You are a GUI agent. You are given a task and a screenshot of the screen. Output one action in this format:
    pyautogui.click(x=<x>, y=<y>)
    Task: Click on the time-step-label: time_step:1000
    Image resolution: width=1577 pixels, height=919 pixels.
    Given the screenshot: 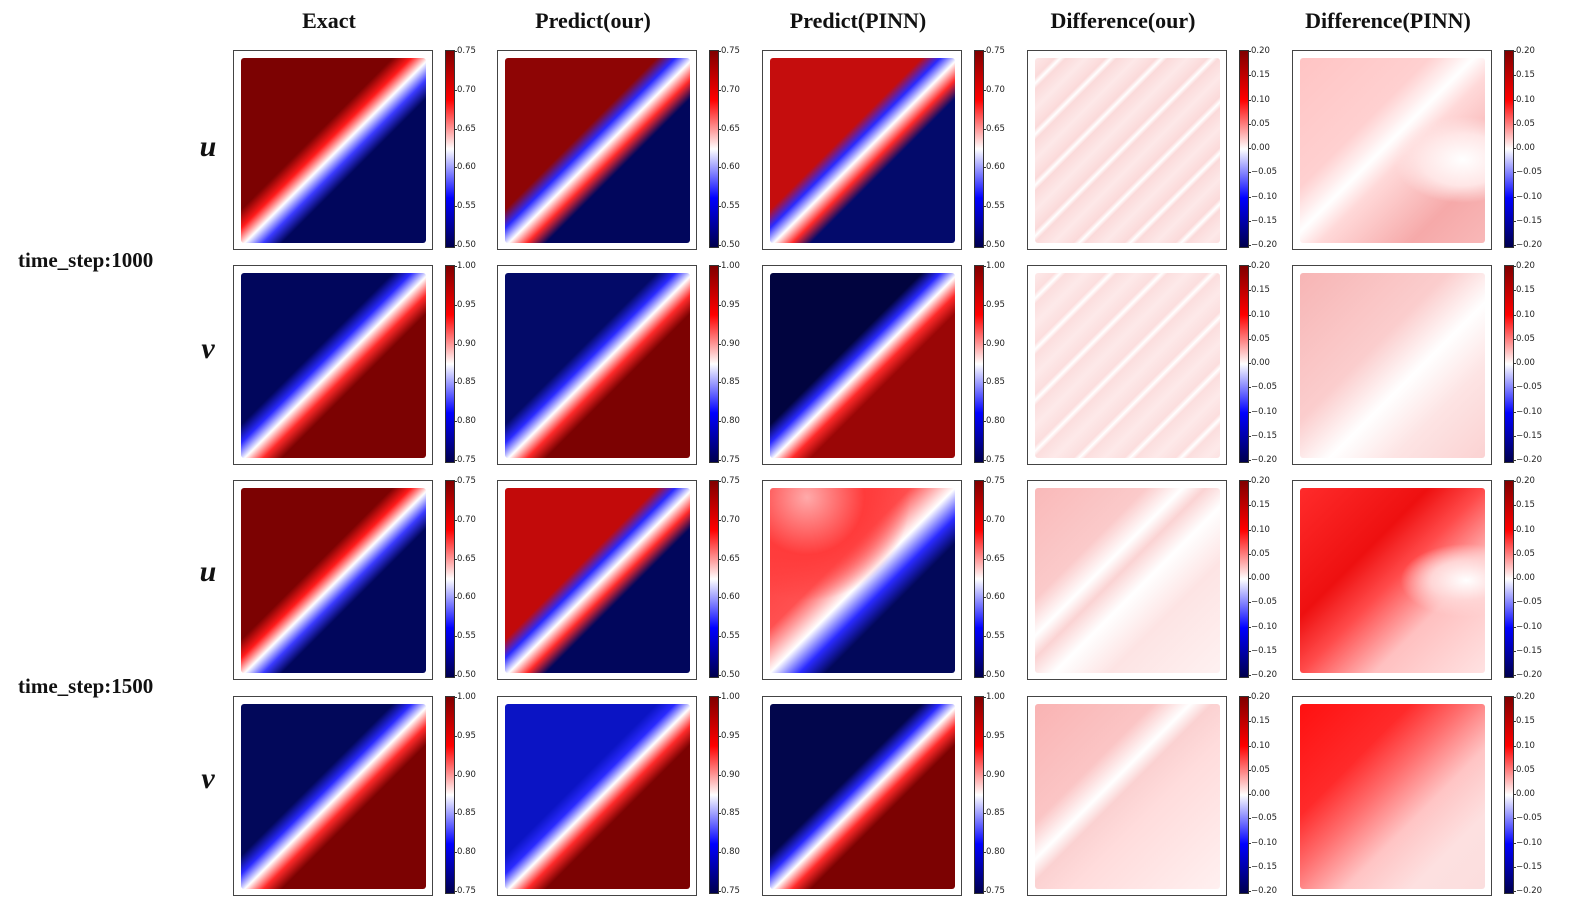 What is the action you would take?
    pyautogui.click(x=86, y=260)
    